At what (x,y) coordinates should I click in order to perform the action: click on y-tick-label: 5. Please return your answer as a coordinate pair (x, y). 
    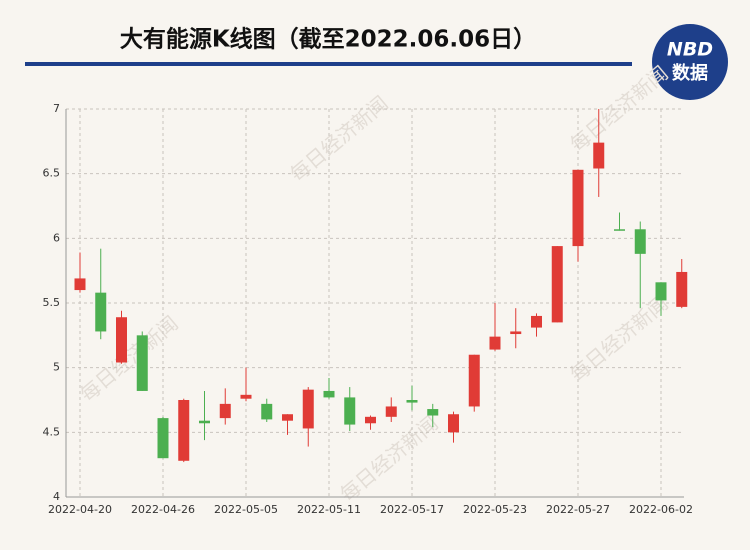
    Looking at the image, I should click on (56, 367).